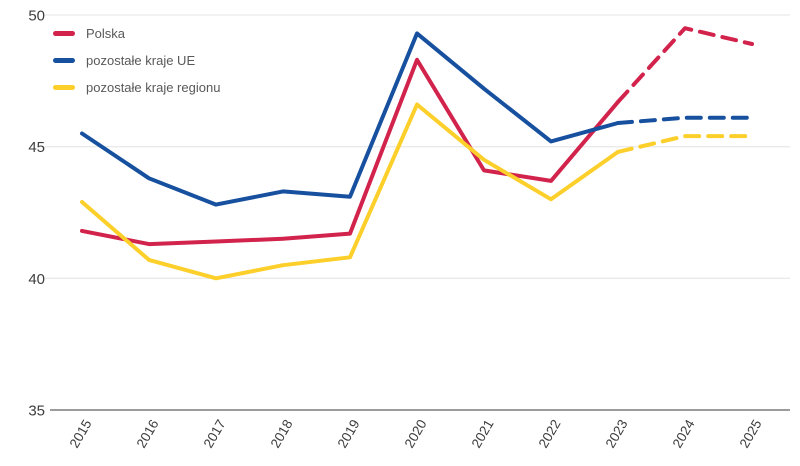 The height and width of the screenshot is (466, 800). Describe the element at coordinates (685, 144) in the screenshot. I see `series-line-pozosta-e-kraje-regionu-dashed` at that location.